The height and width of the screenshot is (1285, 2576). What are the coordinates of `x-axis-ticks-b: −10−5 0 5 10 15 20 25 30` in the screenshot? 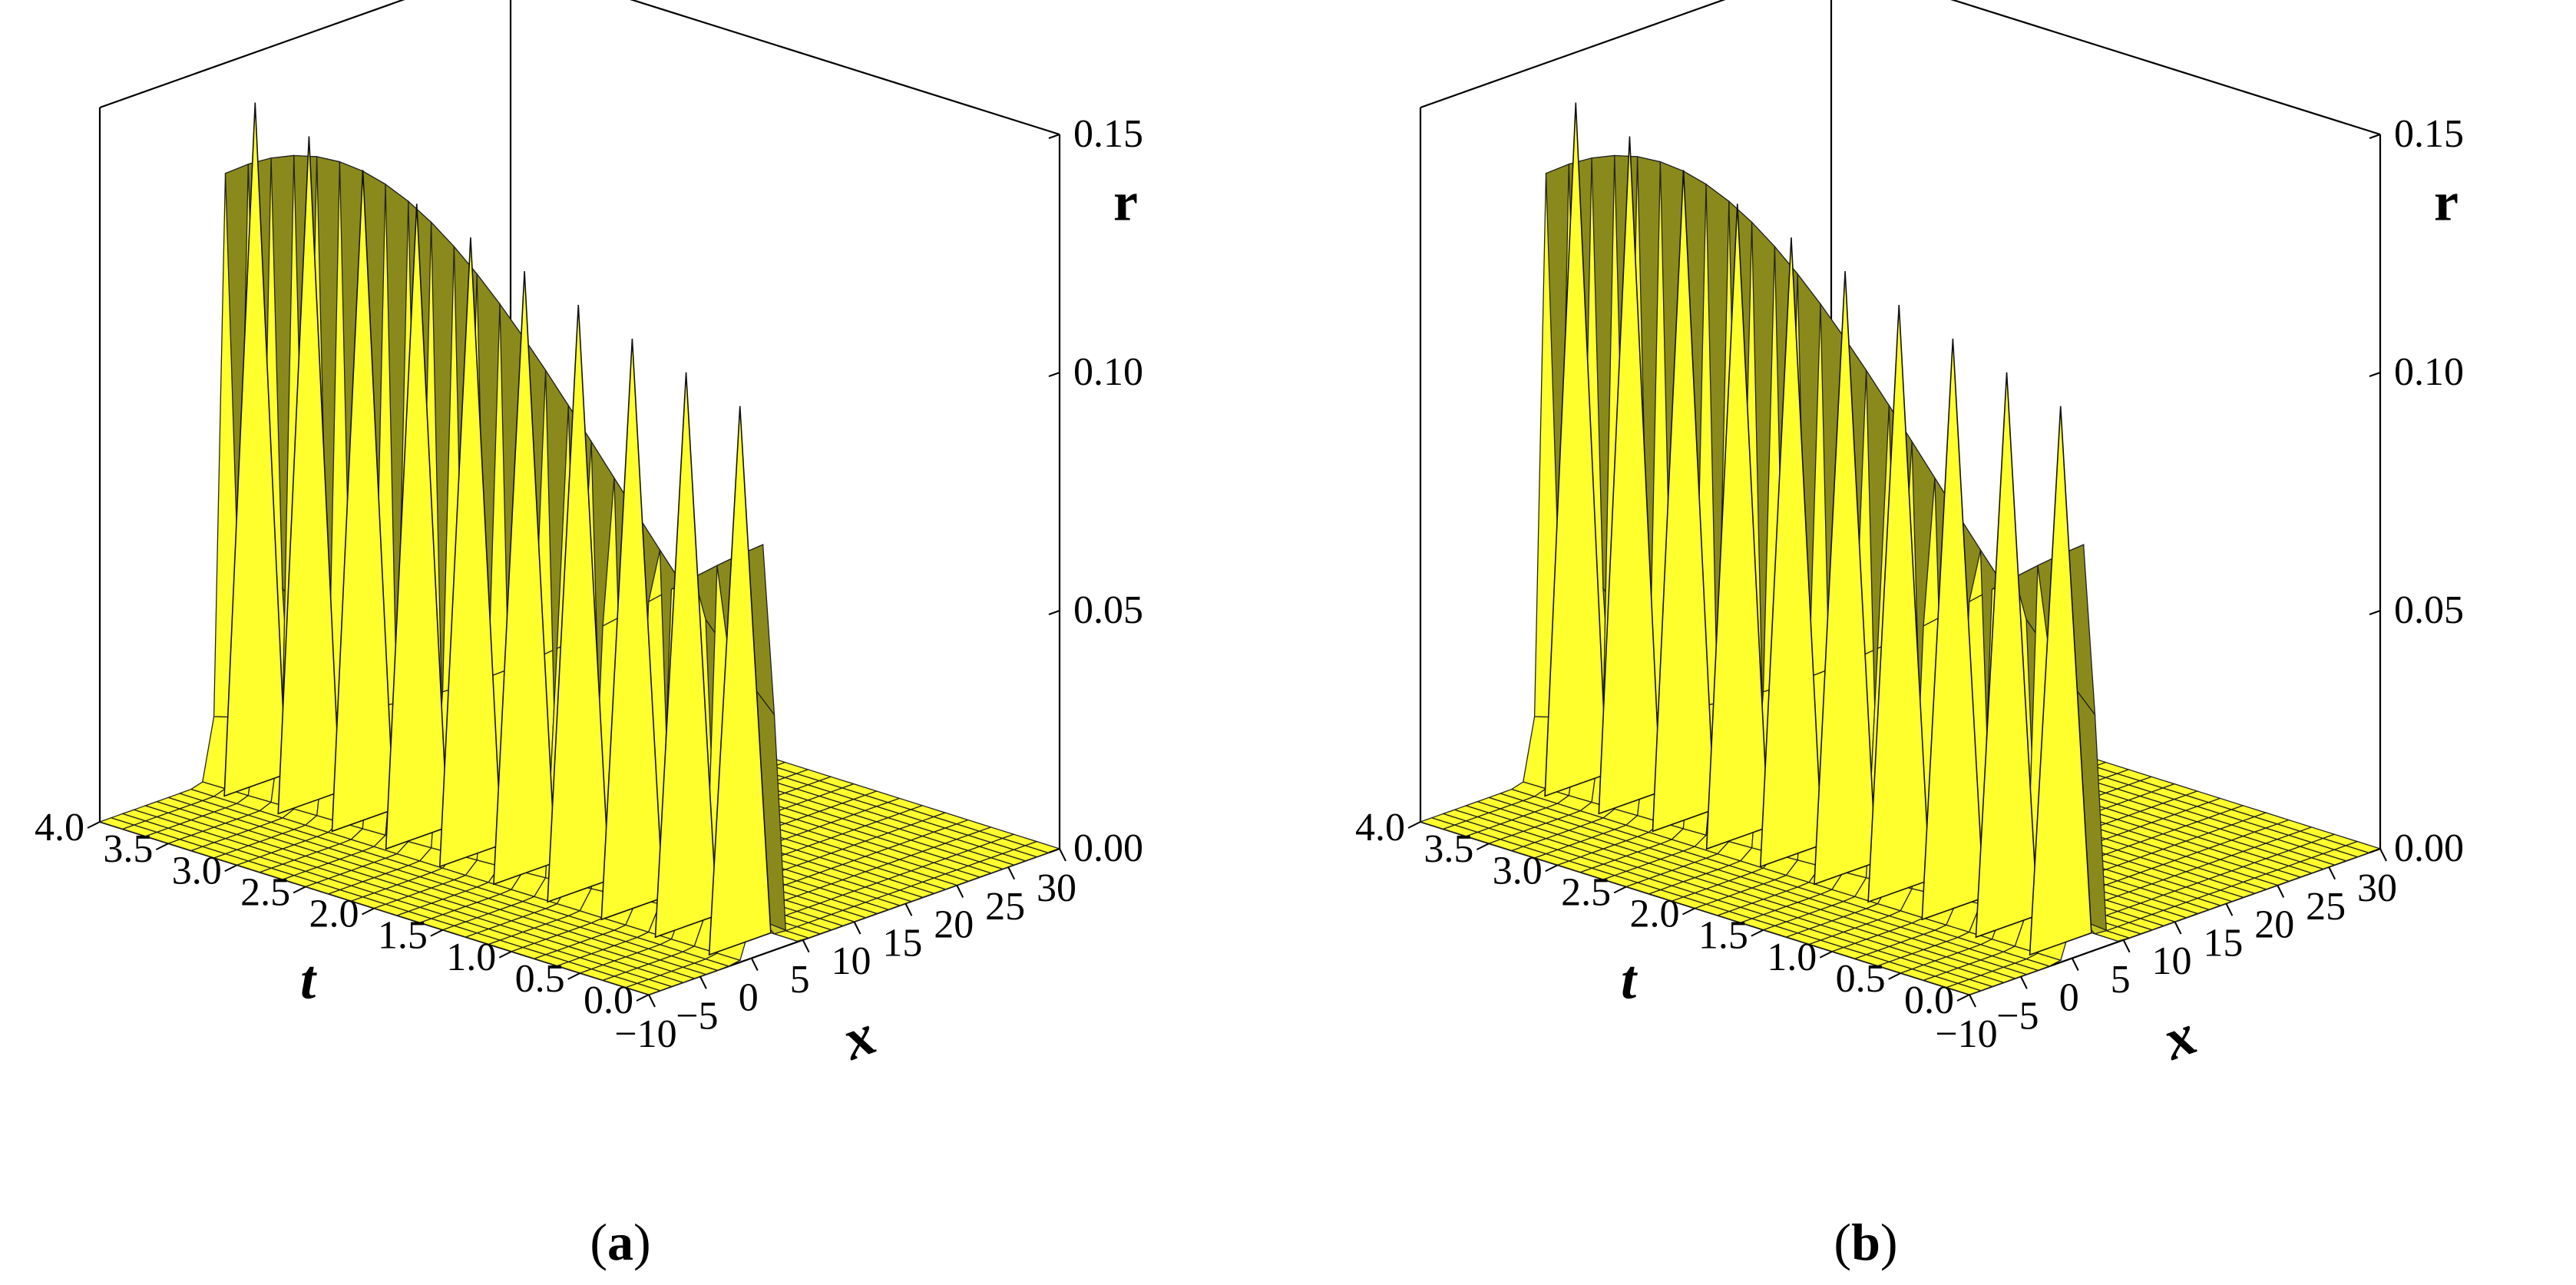 It's located at (2166, 952).